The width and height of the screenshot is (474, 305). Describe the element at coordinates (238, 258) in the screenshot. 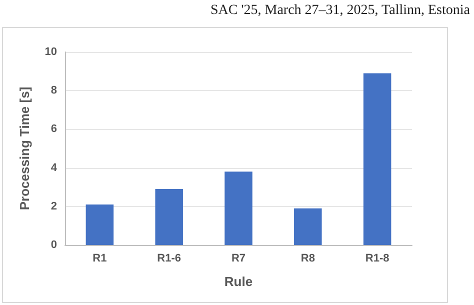

I see `x-tick-label: R7` at that location.